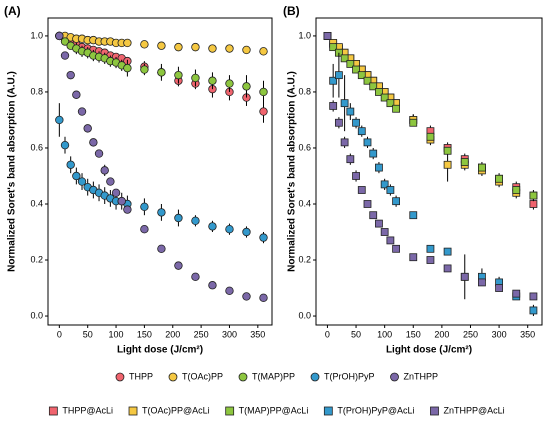 This screenshot has height=421, width=550. I want to click on panel-title: (B), so click(291, 11).